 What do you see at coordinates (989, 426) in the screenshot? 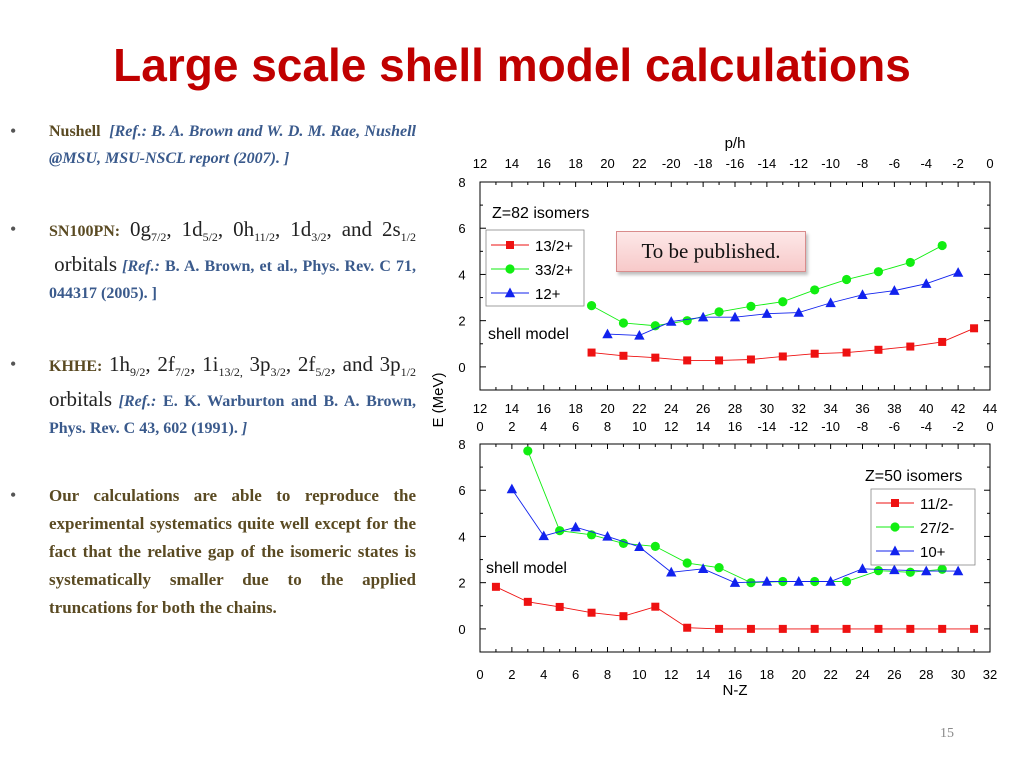
I see `x-tick-label-secondary: 0` at bounding box center [989, 426].